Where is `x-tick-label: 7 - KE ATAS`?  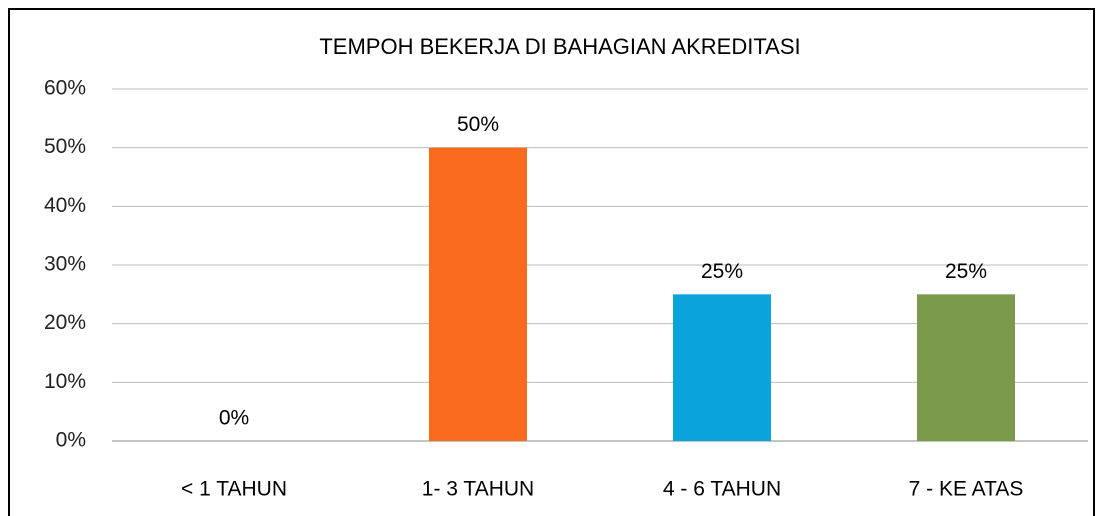
x-tick-label: 7 - KE ATAS is located at coordinates (966, 489).